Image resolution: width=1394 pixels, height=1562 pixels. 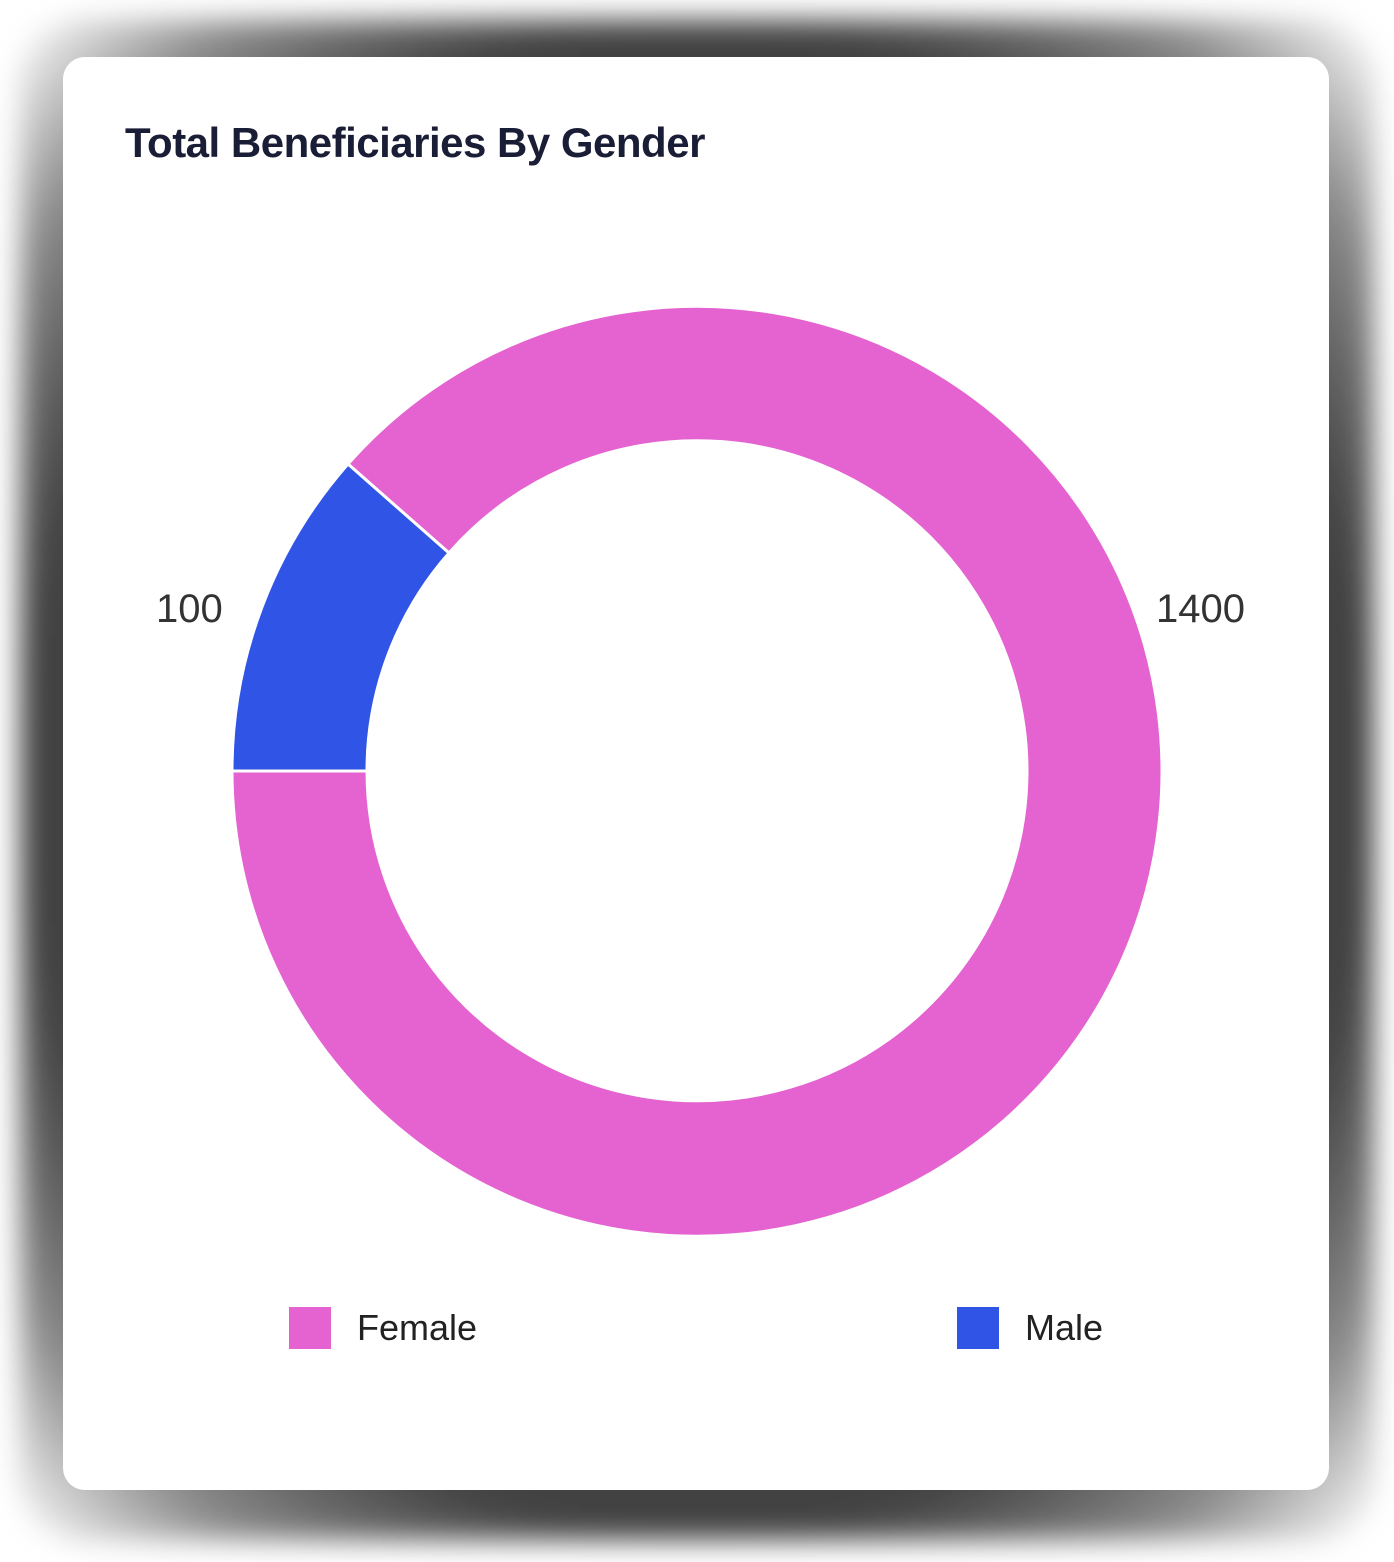 What do you see at coordinates (310, 1328) in the screenshot?
I see `female-swatch-icon` at bounding box center [310, 1328].